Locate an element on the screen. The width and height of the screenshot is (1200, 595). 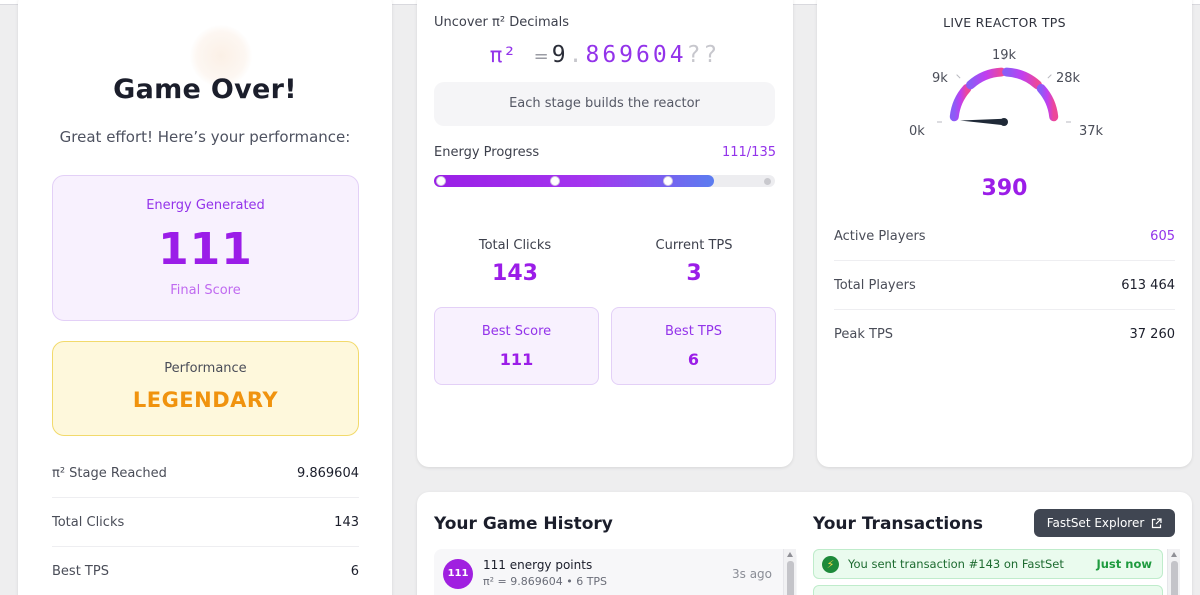
energy-progress-bar is located at coordinates (604, 181).